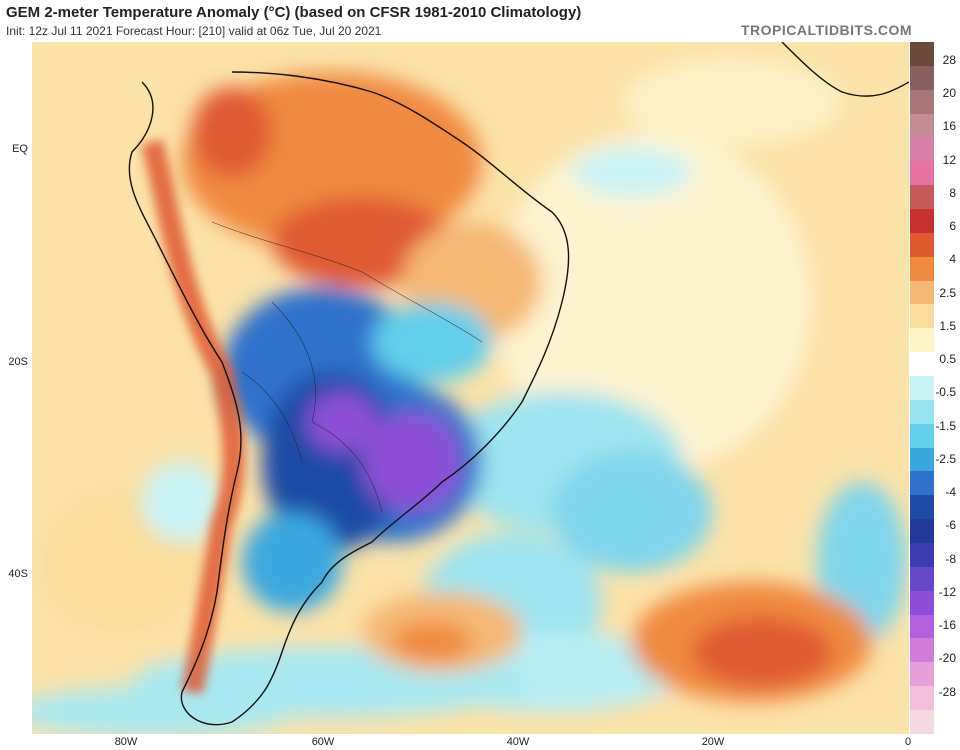 The width and height of the screenshot is (960, 750). Describe the element at coordinates (950, 558) in the screenshot. I see `colorbar-label: -8` at that location.